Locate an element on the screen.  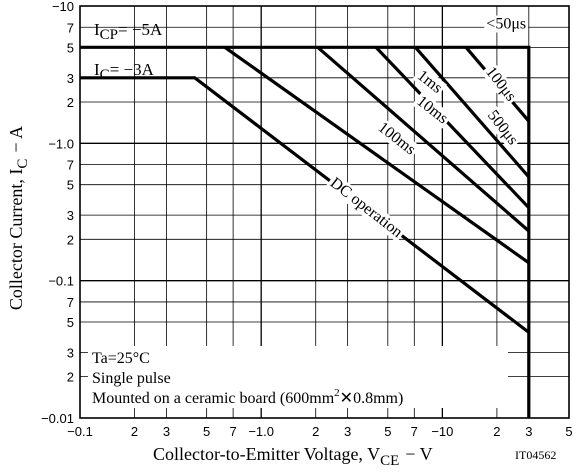
note-temperature: Ta=25°C is located at coordinates (121, 358).